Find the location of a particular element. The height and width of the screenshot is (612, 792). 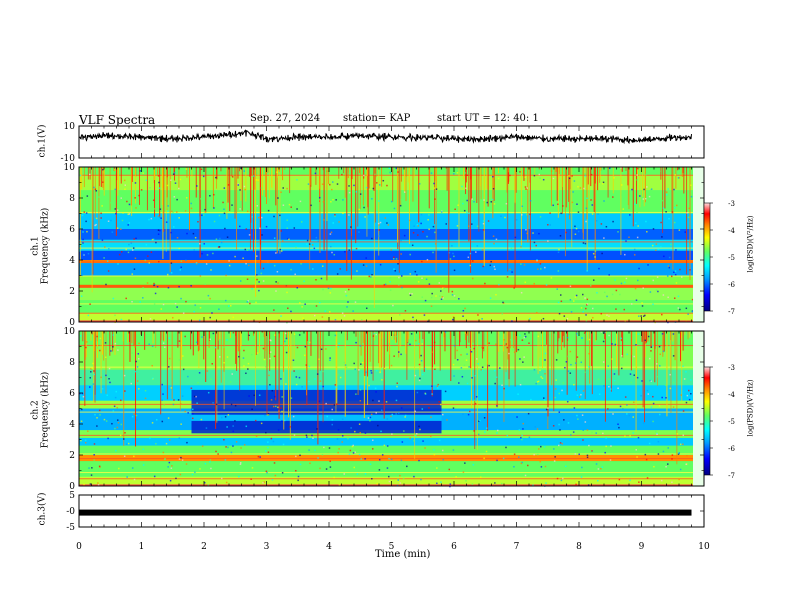

colorbar-ticks: -3 -4 -5 -6 -7 -3 -4 -5 -6 -7 is located at coordinates (723, 340).